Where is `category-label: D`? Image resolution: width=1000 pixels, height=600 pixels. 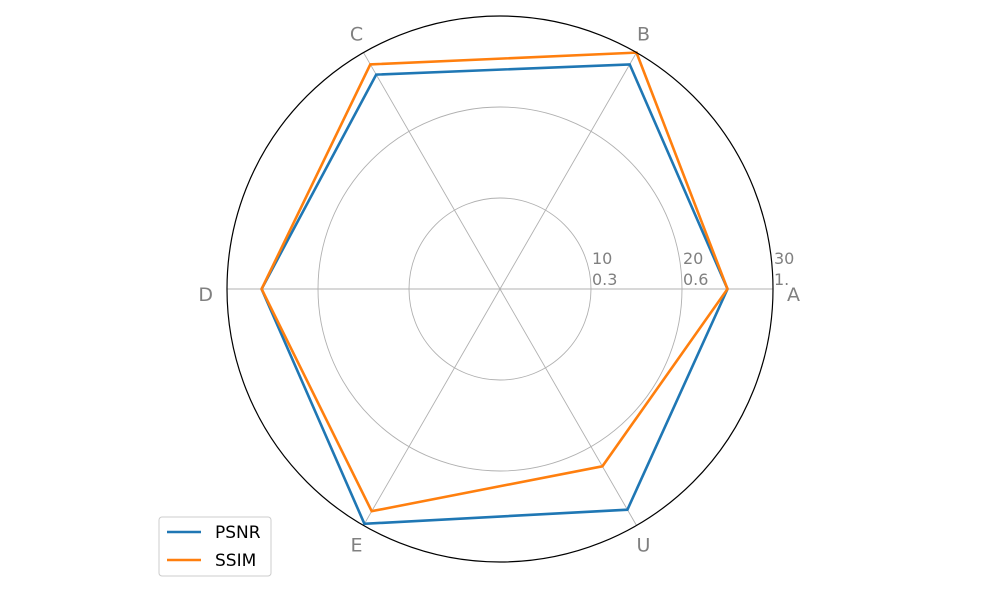
category-label: D is located at coordinates (205, 295).